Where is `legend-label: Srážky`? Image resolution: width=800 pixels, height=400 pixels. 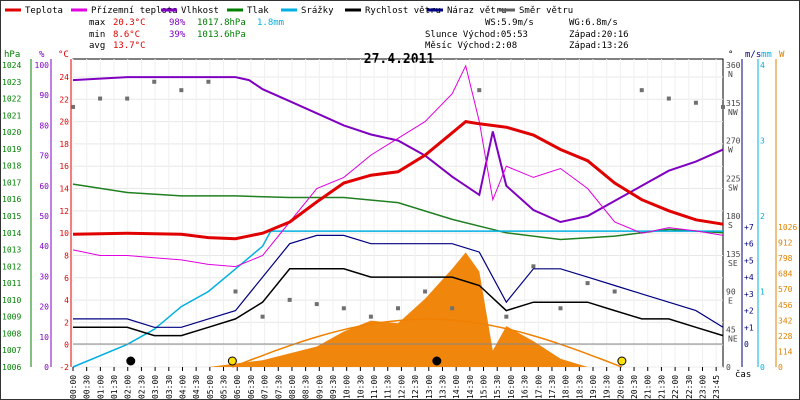 legend-label: Srážky is located at coordinates (317, 11).